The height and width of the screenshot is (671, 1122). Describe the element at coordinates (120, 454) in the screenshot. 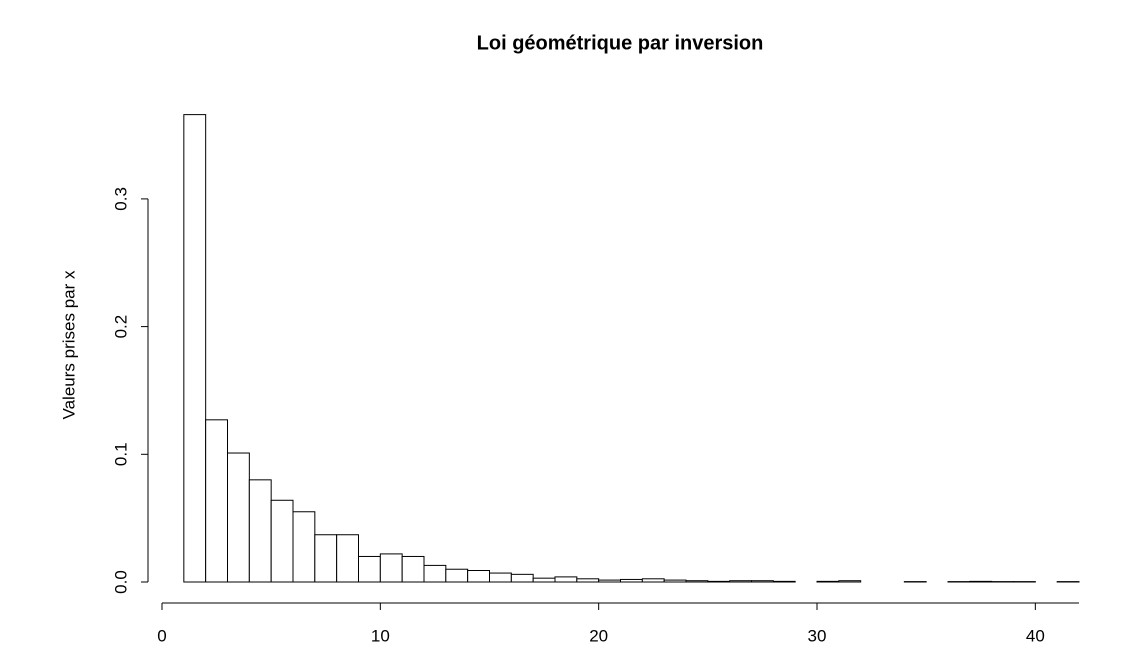

I see `y-tick-label: 0.1` at that location.